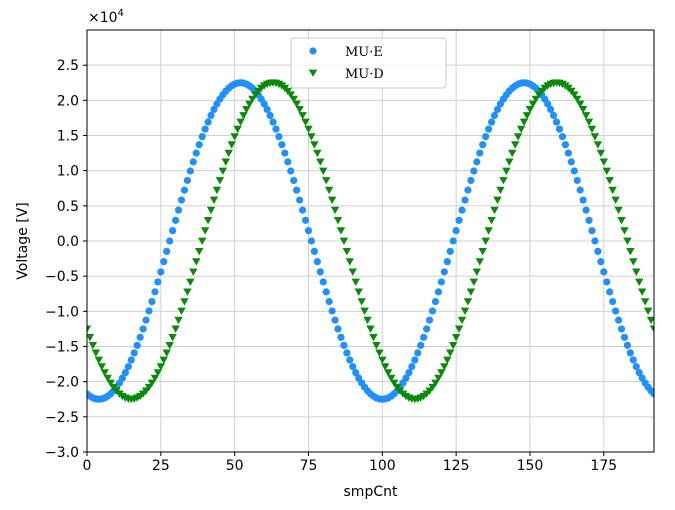  Describe the element at coordinates (313, 73) in the screenshot. I see `legend-marker` at that location.